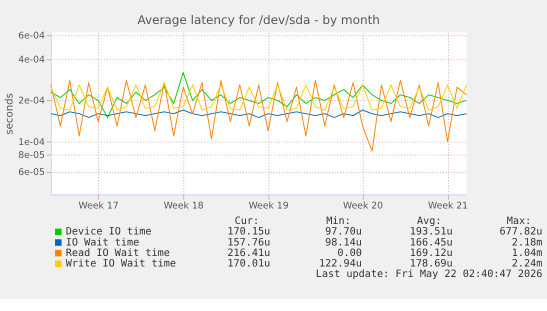 The width and height of the screenshot is (547, 311). Describe the element at coordinates (121, 264) in the screenshot. I see `legend-label: Write IO Wait time` at that location.